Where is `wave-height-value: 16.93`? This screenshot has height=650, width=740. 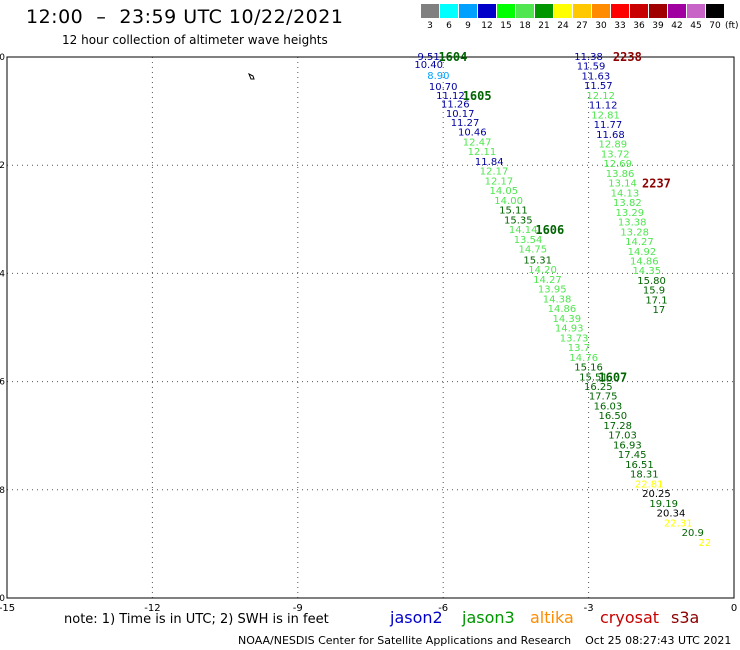
wave-height-value: 16.93 is located at coordinates (627, 445).